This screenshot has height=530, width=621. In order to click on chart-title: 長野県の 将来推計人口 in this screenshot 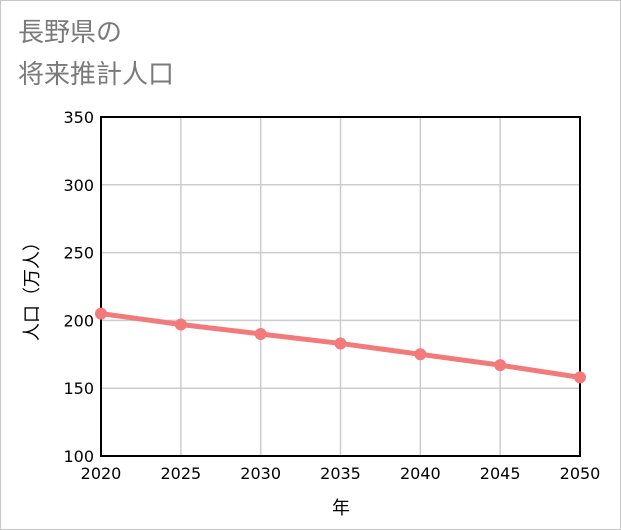, I will do `click(96, 54)`.